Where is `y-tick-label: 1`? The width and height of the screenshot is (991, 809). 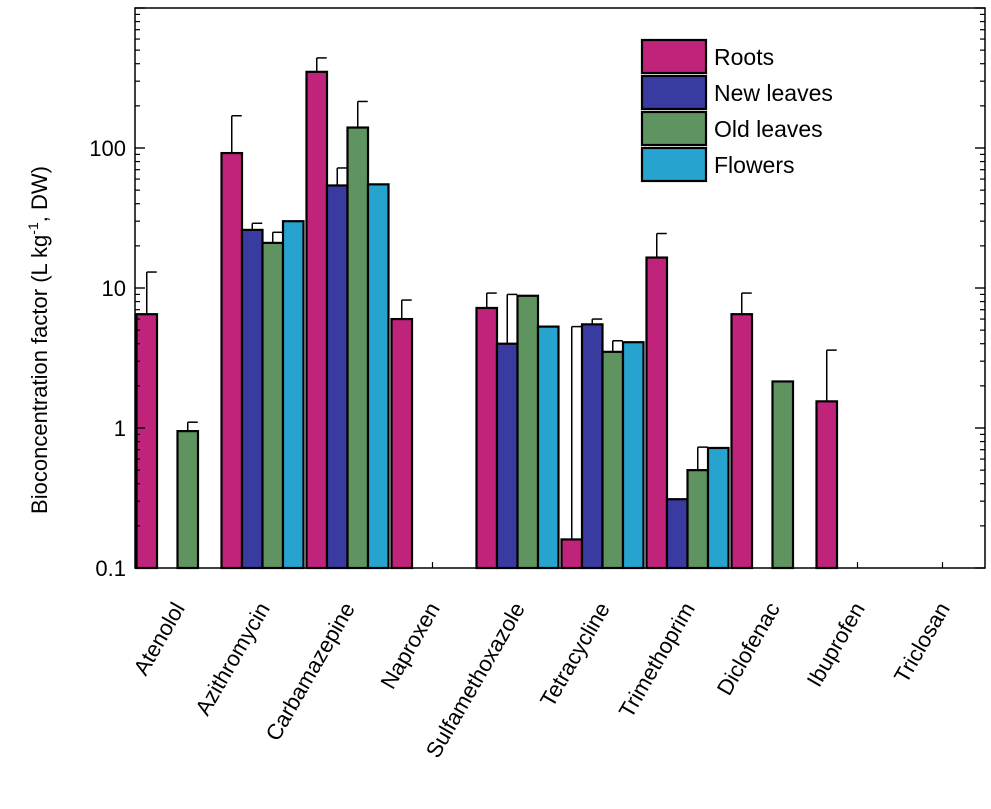 y-tick-label: 1 is located at coordinates (120, 428).